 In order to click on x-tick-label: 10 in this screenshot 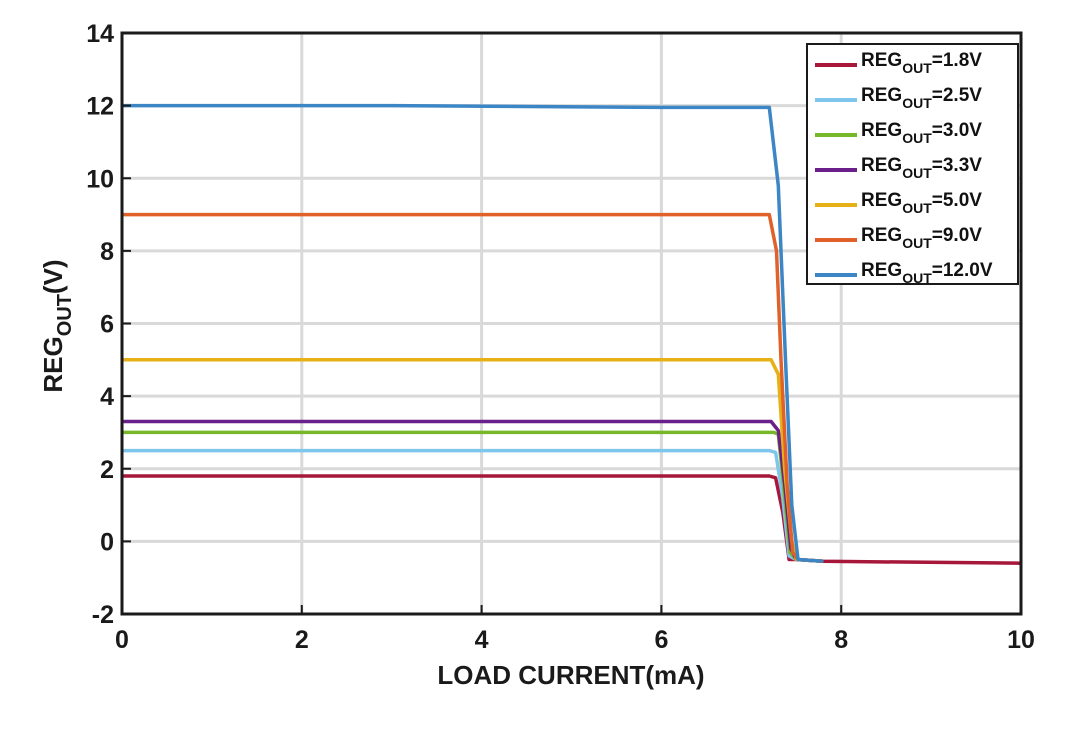, I will do `click(1021, 640)`.